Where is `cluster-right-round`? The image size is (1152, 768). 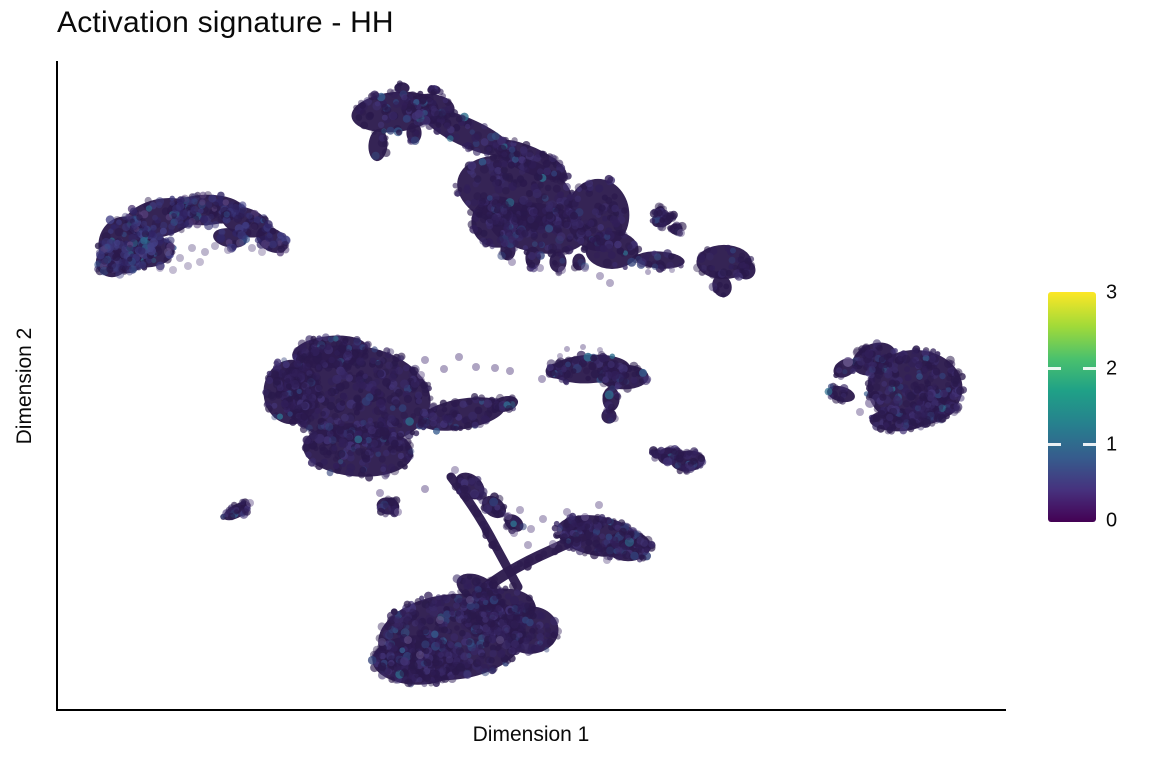 cluster-right-round is located at coordinates (895, 387).